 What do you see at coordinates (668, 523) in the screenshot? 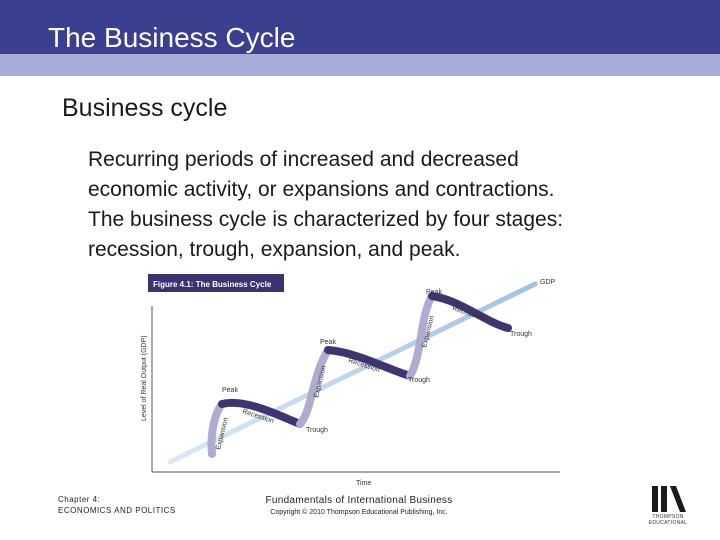
I see `logo-text-line: EDUCATIONAL` at bounding box center [668, 523].